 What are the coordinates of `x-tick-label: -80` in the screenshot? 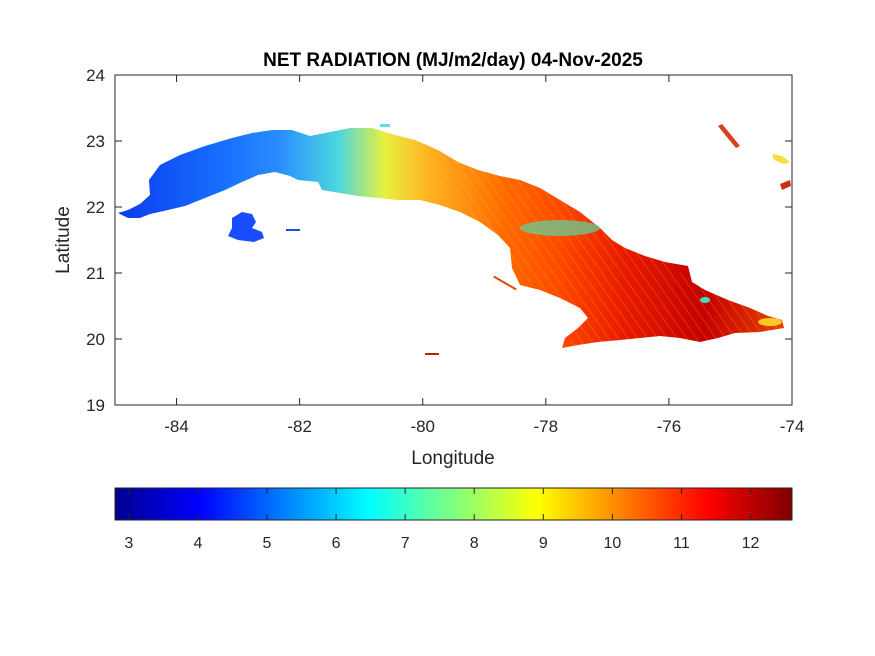 It's located at (422, 426).